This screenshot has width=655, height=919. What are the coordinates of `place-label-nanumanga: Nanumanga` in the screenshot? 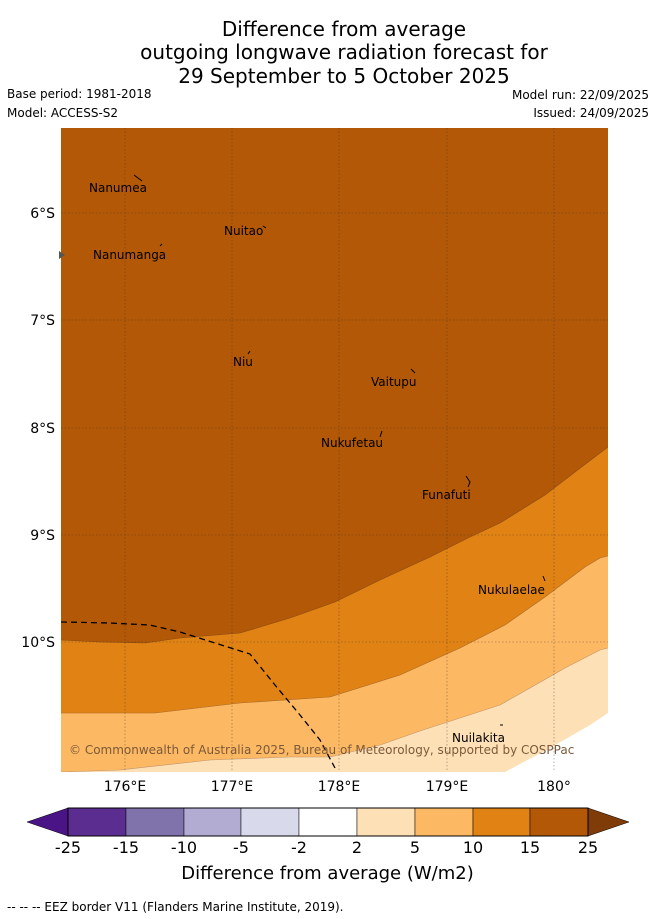 It's located at (129, 255).